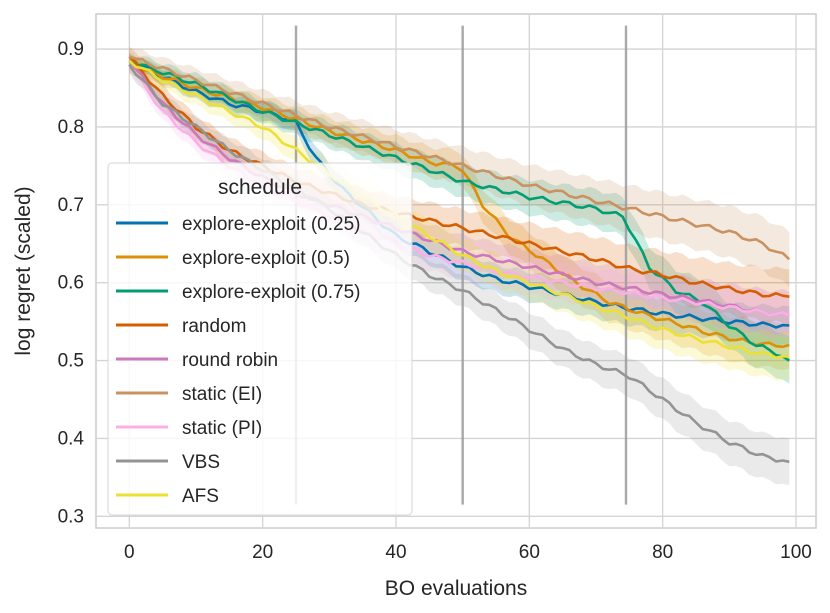 Image resolution: width=830 pixels, height=613 pixels. Describe the element at coordinates (262, 552) in the screenshot. I see `x-tick-label: 20` at that location.